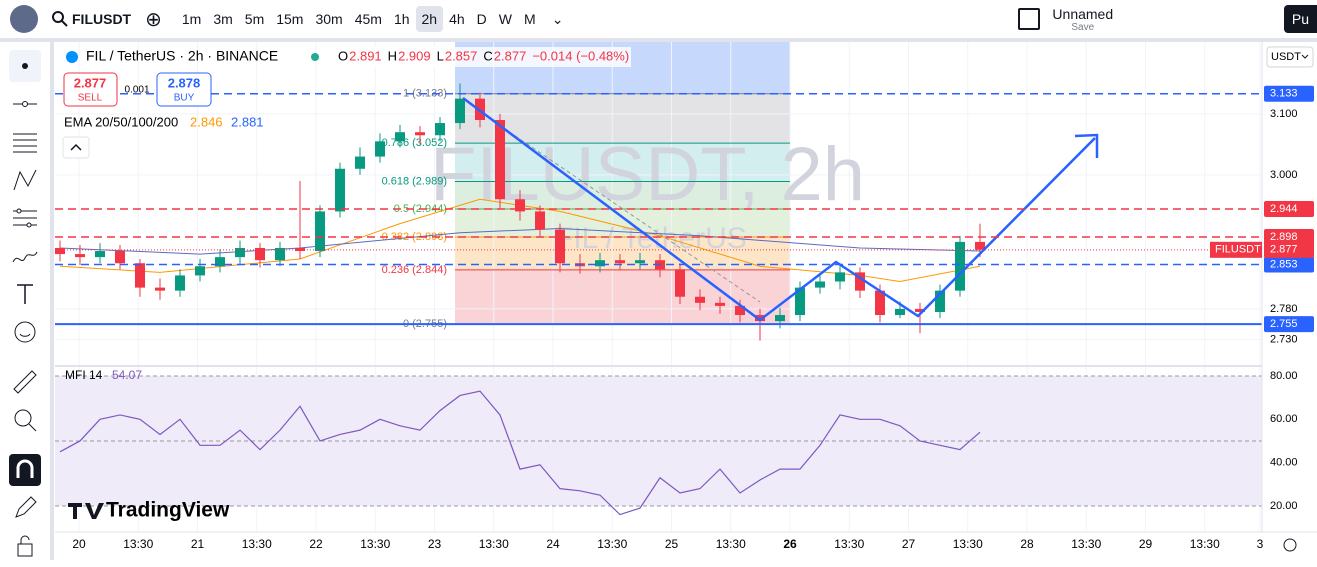  I want to click on interval: 2h, so click(429, 19).